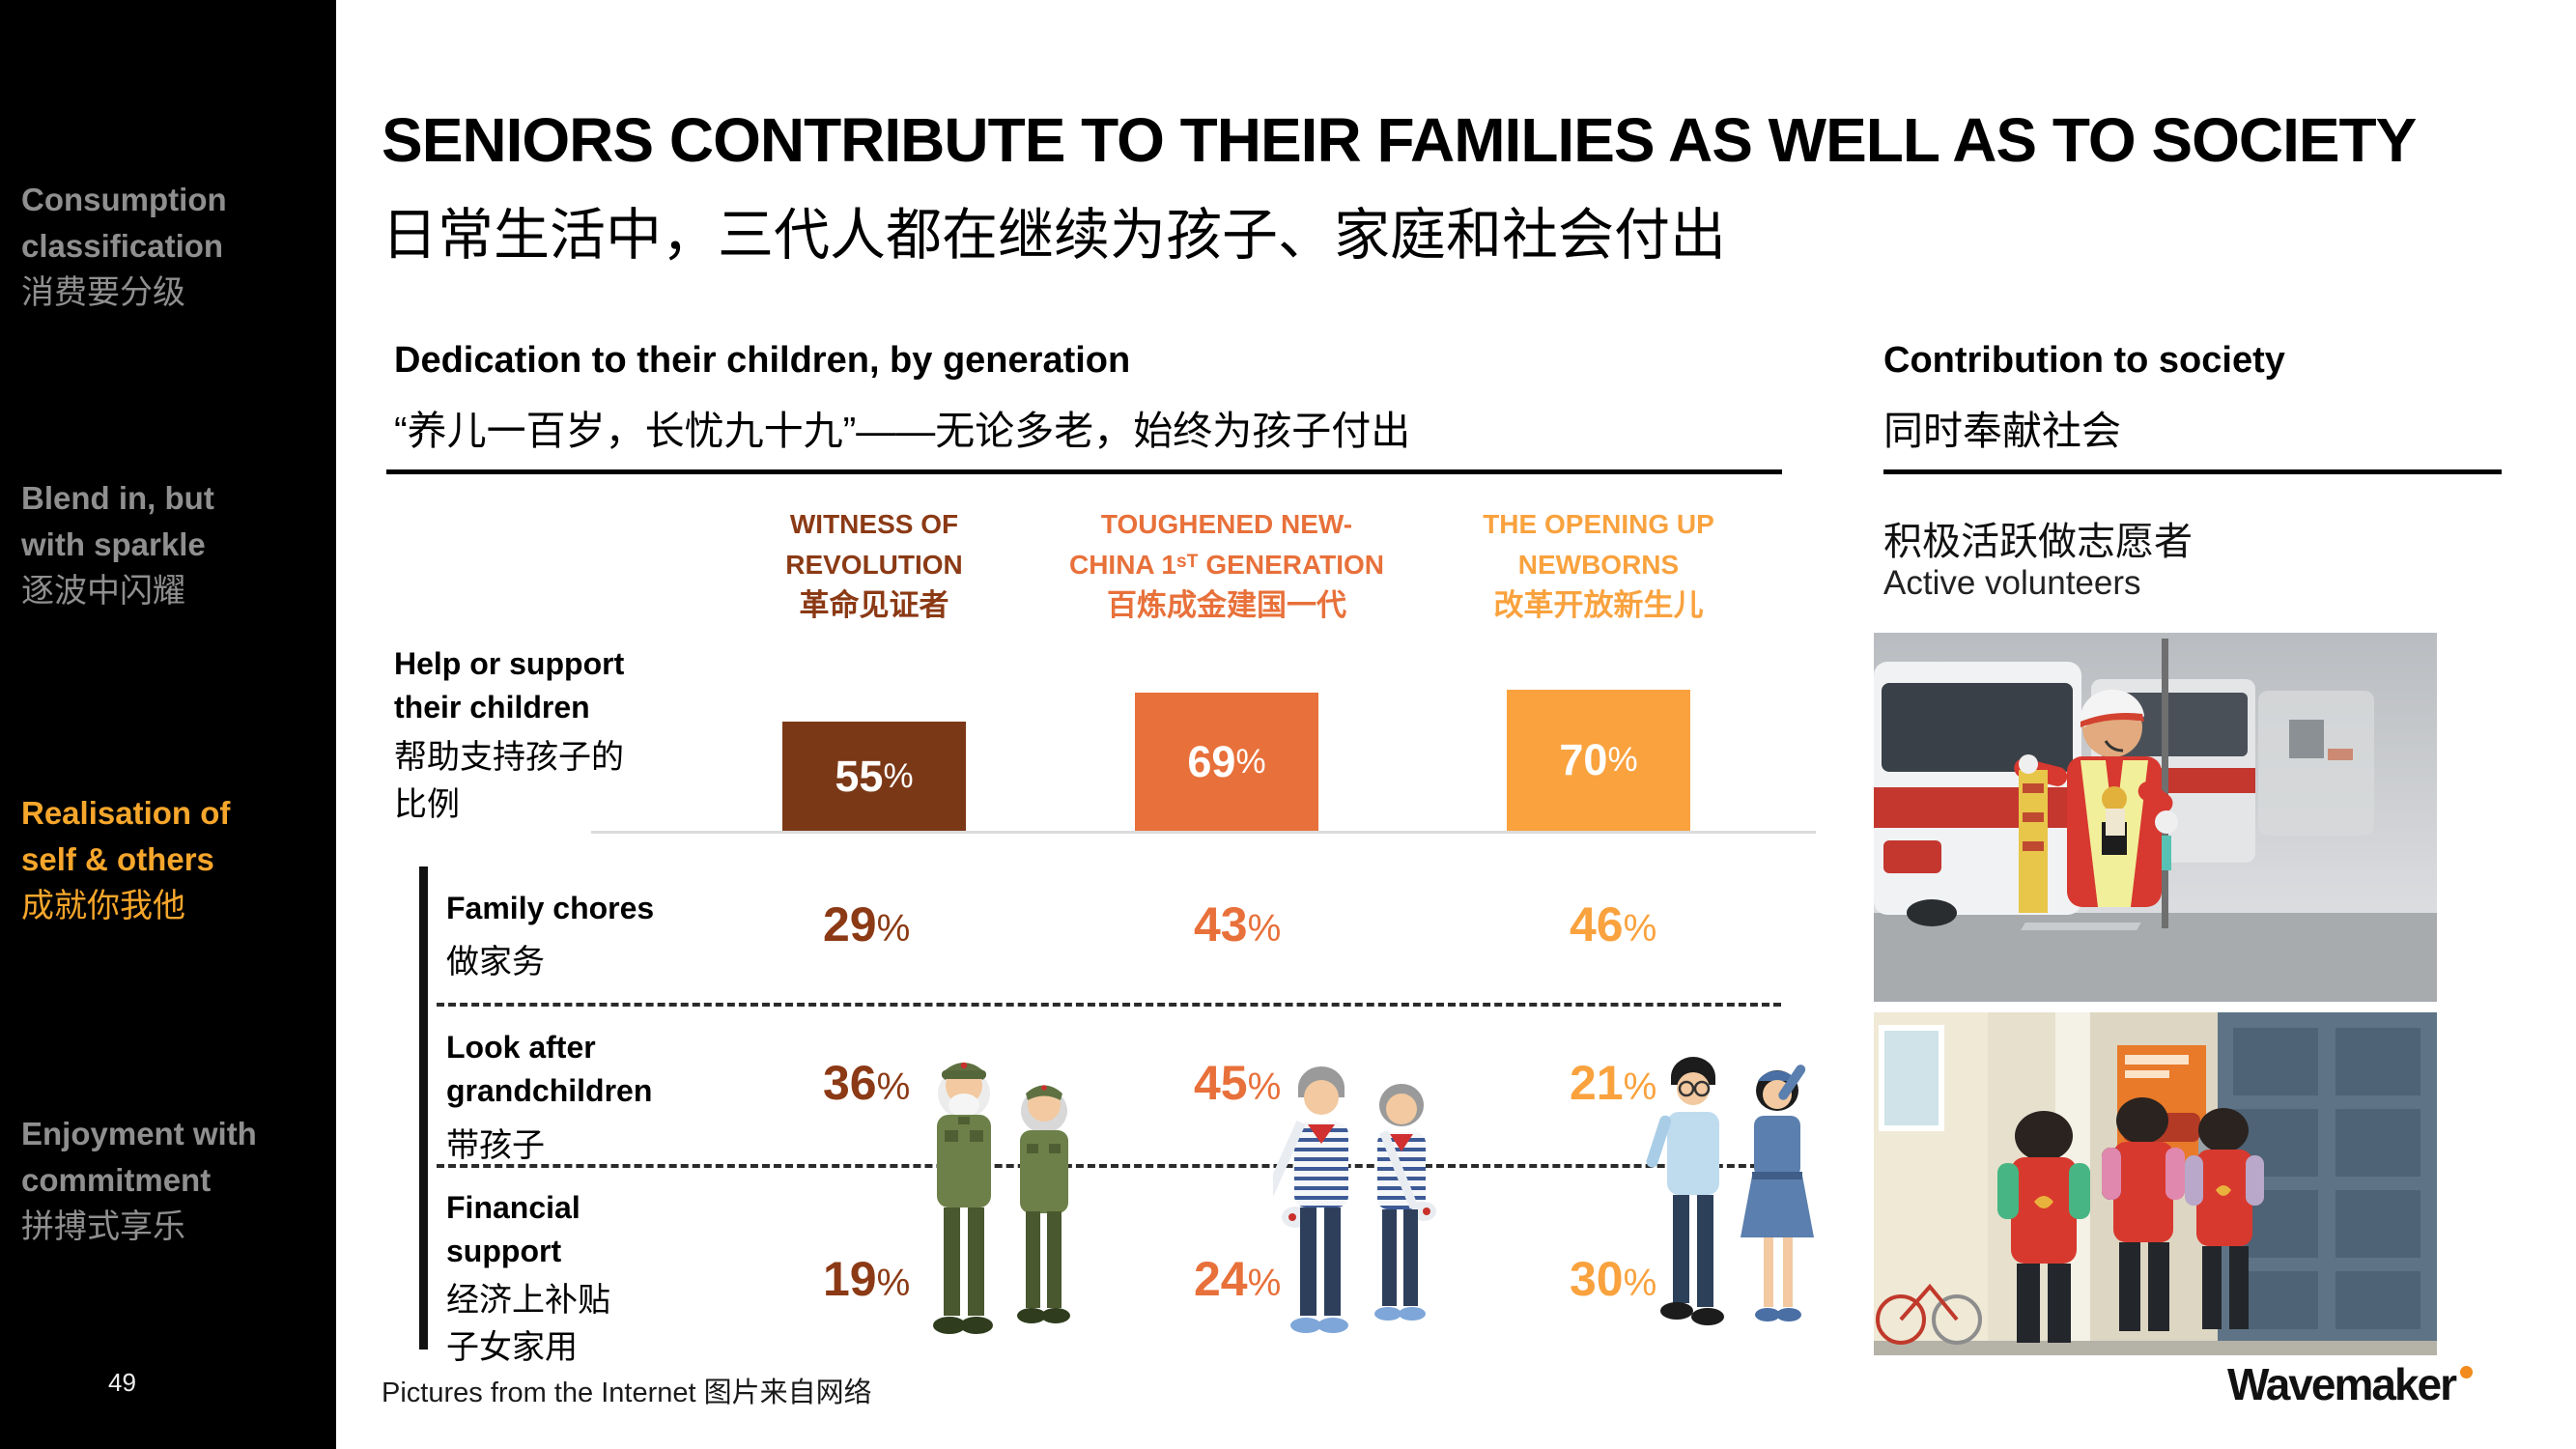 This screenshot has width=2576, height=1449. What do you see at coordinates (627, 1393) in the screenshot?
I see `footer-note: Pictures from the Internet 图片来自网络` at bounding box center [627, 1393].